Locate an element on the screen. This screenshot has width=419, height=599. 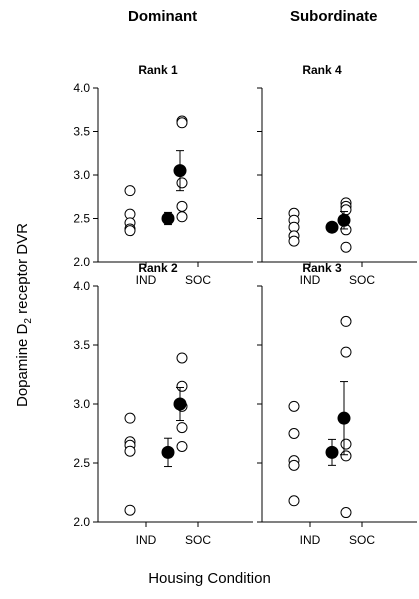
panel-rank-4: Rank 4 IND SOC is located at coordinates (337, 175).